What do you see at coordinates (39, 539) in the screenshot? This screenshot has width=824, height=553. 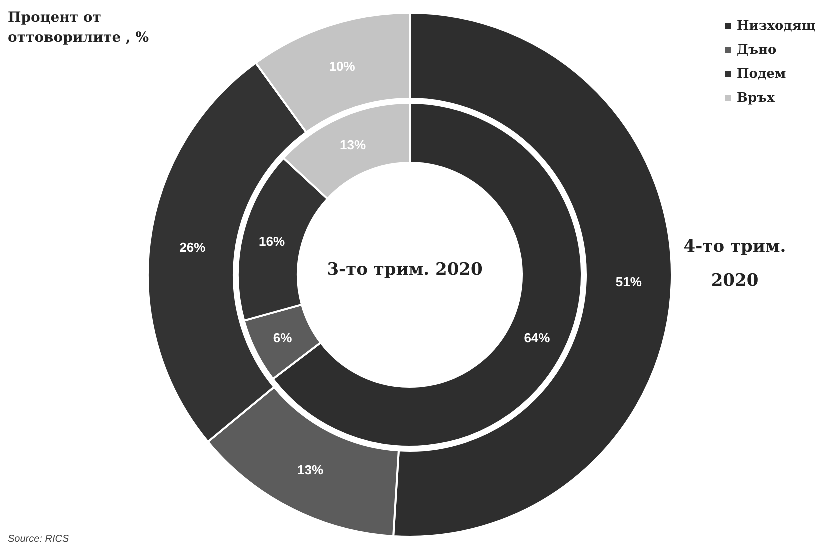 I see `source-note: Source: RICS` at bounding box center [39, 539].